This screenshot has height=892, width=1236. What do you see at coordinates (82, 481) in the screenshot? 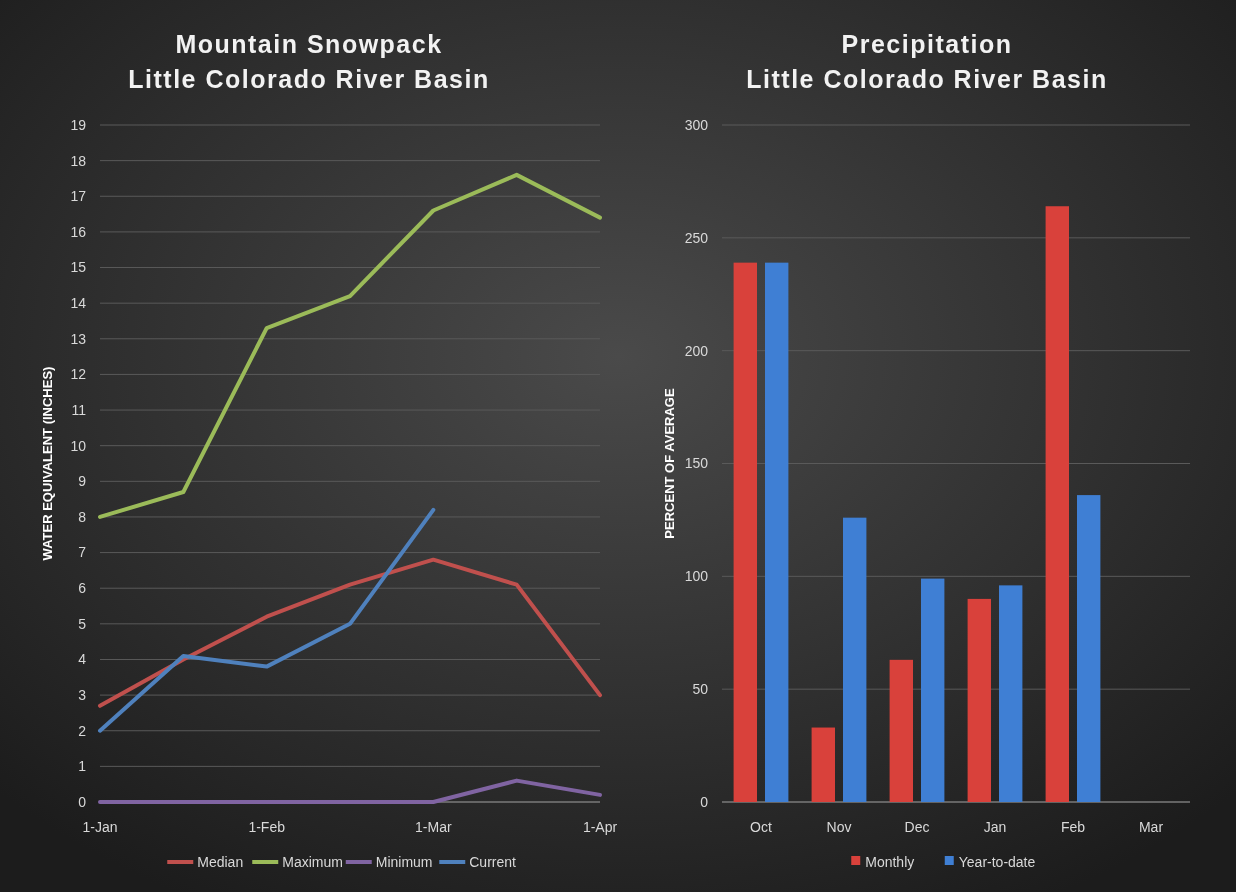
I see `y-tick-label: 9` at bounding box center [82, 481].